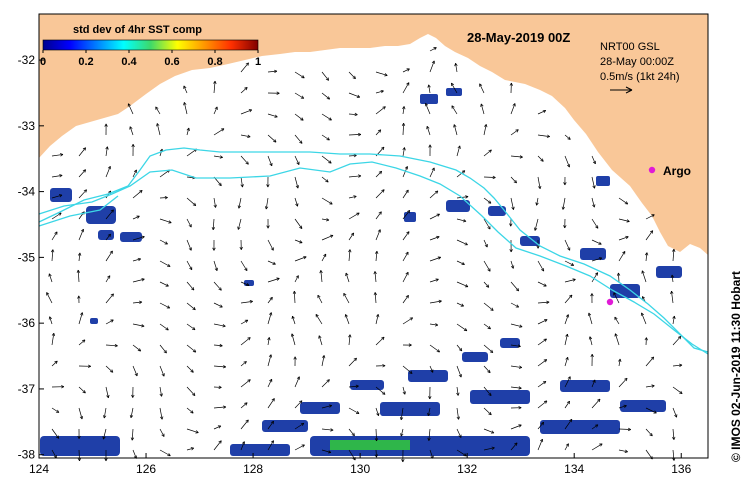 Image resolution: width=749 pixels, height=496 pixels. I want to click on colorbar-gradient, so click(150, 45).